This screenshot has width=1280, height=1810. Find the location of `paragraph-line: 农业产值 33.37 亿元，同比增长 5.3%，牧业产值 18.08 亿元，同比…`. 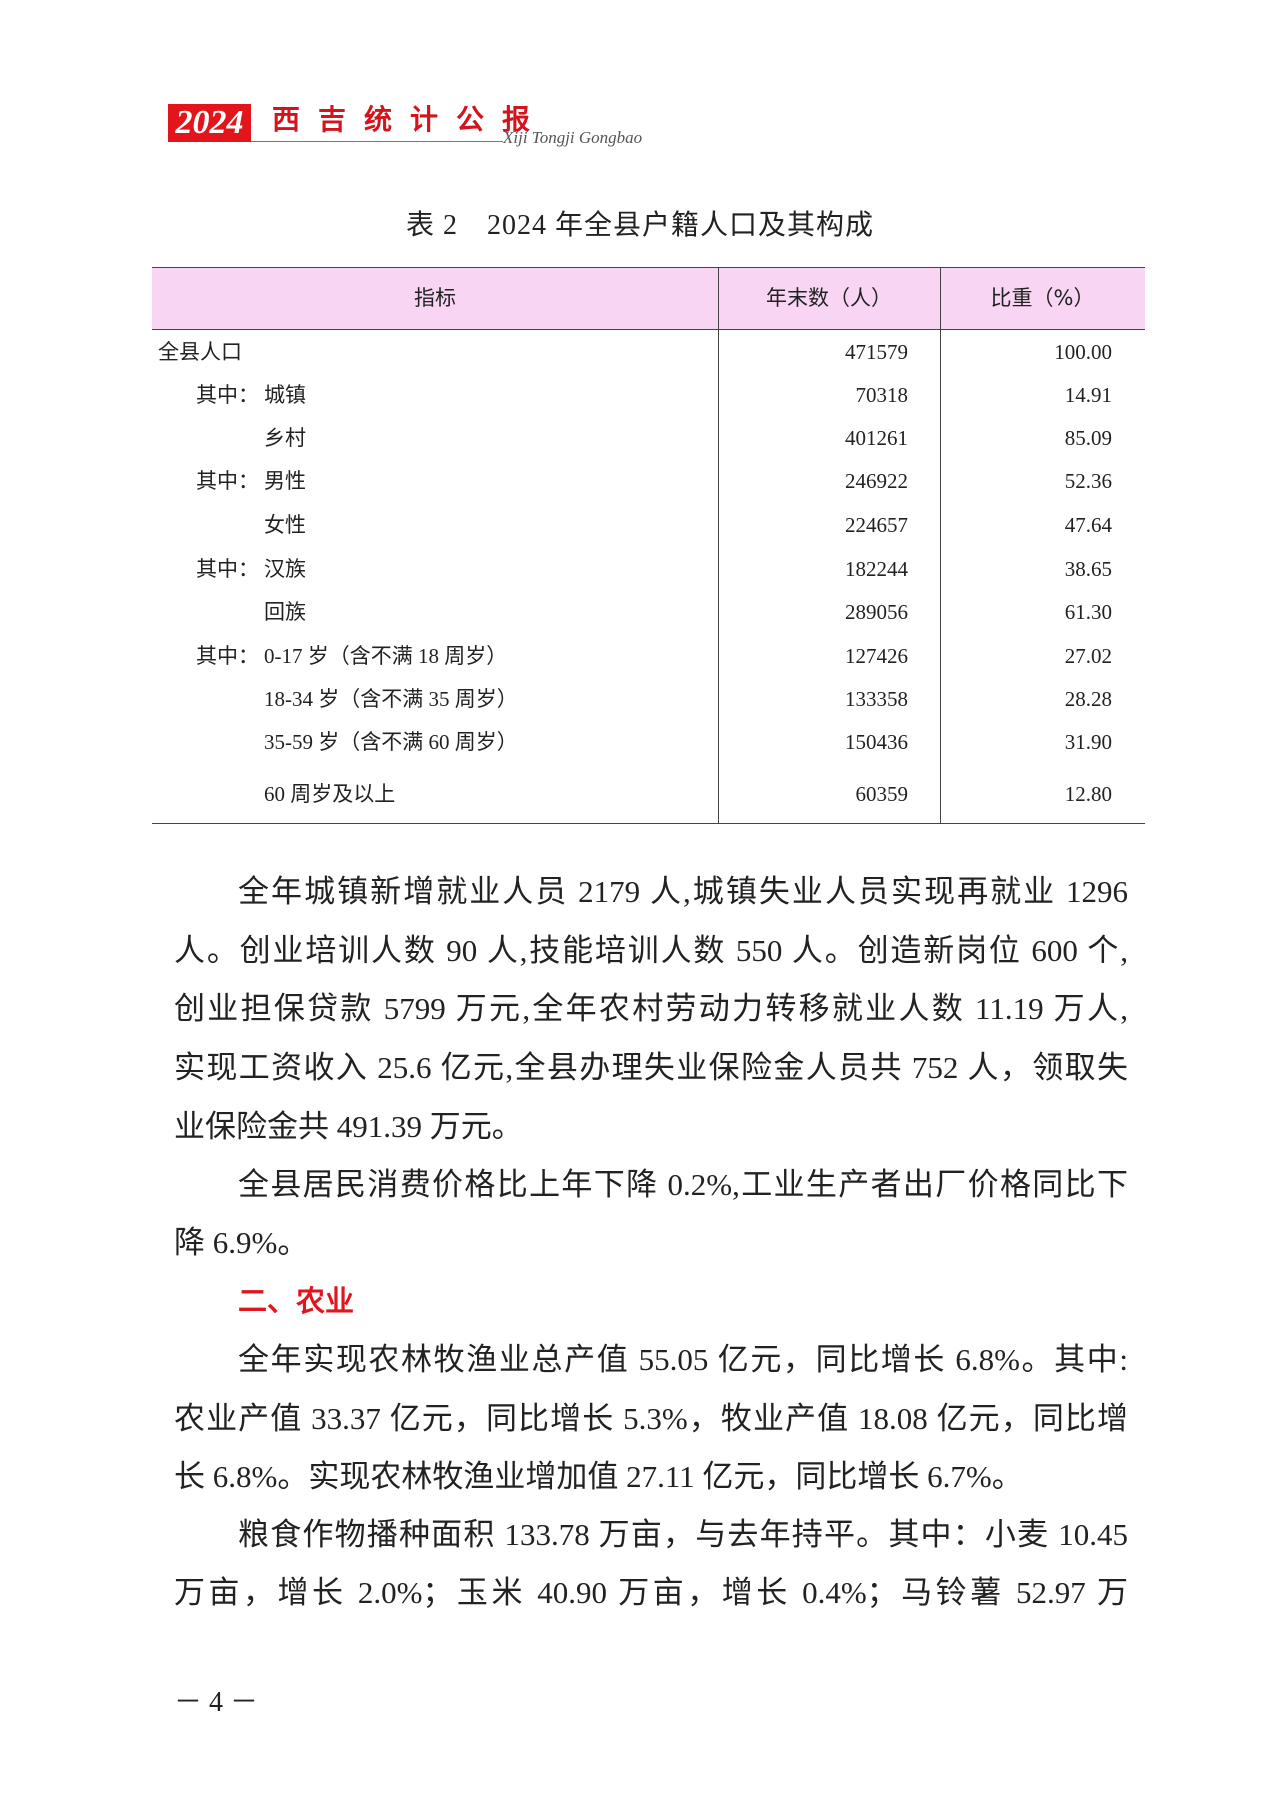

paragraph-line: 农业产值 33.37 亿元，同比增长 5.3%，牧业产值 18.08 亿元，同比… is located at coordinates (651, 1418).